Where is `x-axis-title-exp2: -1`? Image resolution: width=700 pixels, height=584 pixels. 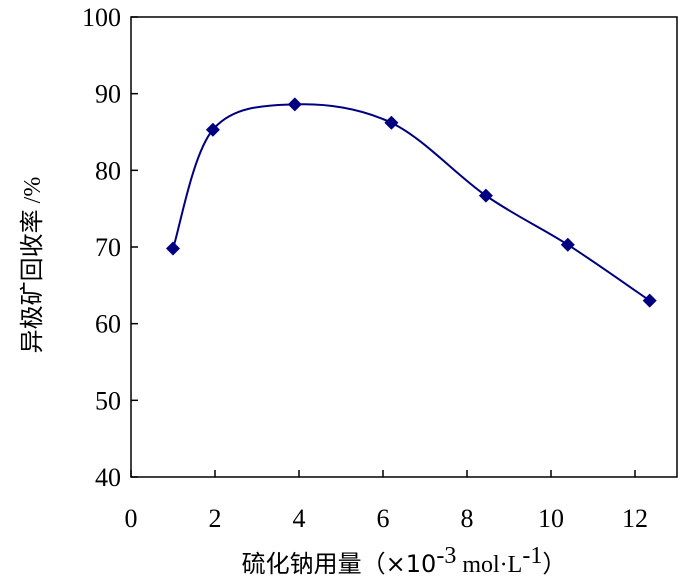 x-axis-title-exp2: -1 is located at coordinates (532, 556).